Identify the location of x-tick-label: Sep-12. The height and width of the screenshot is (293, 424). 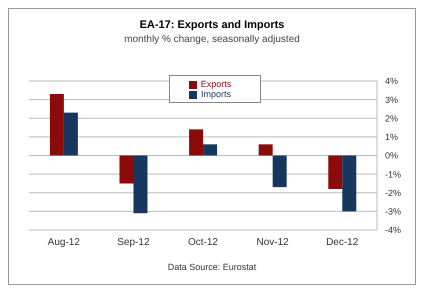
(133, 242).